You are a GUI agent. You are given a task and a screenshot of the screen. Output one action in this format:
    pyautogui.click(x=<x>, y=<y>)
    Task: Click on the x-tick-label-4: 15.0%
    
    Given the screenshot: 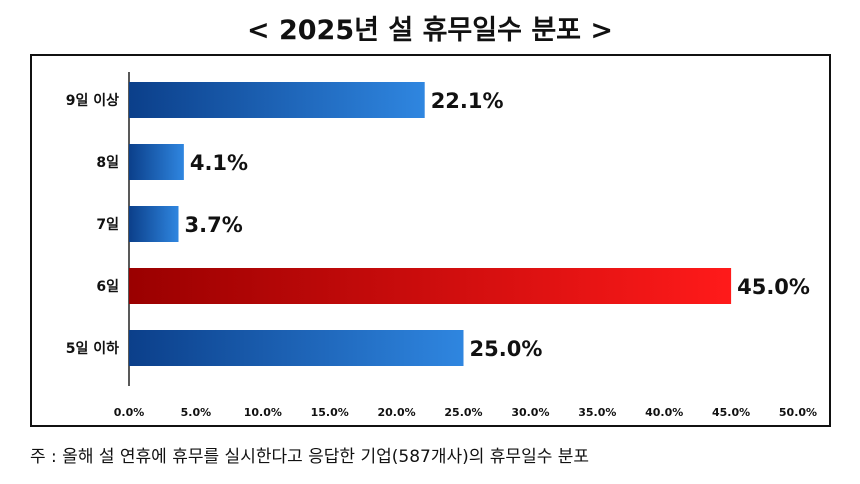 What is the action you would take?
    pyautogui.click(x=330, y=412)
    